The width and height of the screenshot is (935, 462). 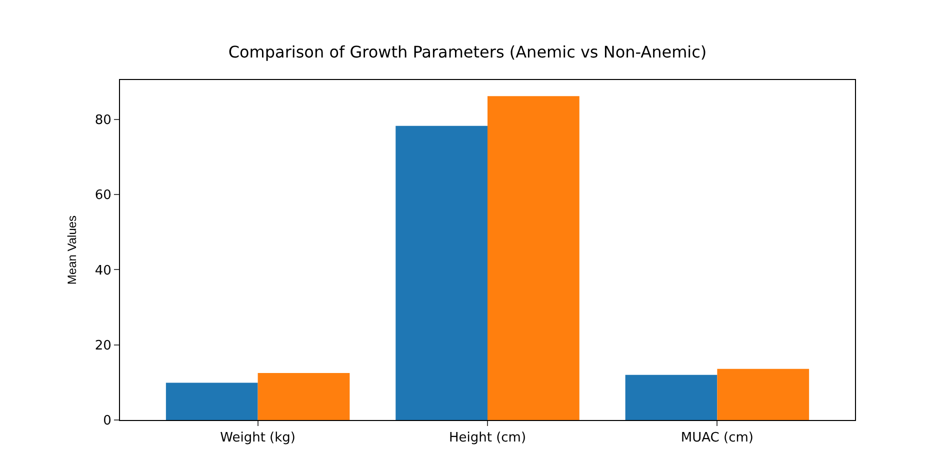 I want to click on y-tick-label: 0, so click(x=107, y=421).